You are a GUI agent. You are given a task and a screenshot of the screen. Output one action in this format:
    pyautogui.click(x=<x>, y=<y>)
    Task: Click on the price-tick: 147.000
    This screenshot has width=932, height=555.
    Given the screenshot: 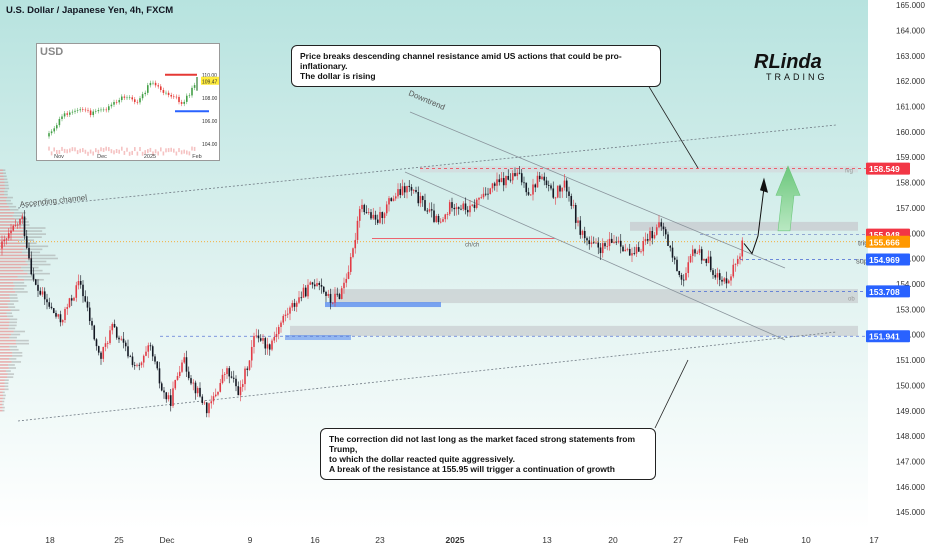 What is the action you would take?
    pyautogui.click(x=910, y=462)
    